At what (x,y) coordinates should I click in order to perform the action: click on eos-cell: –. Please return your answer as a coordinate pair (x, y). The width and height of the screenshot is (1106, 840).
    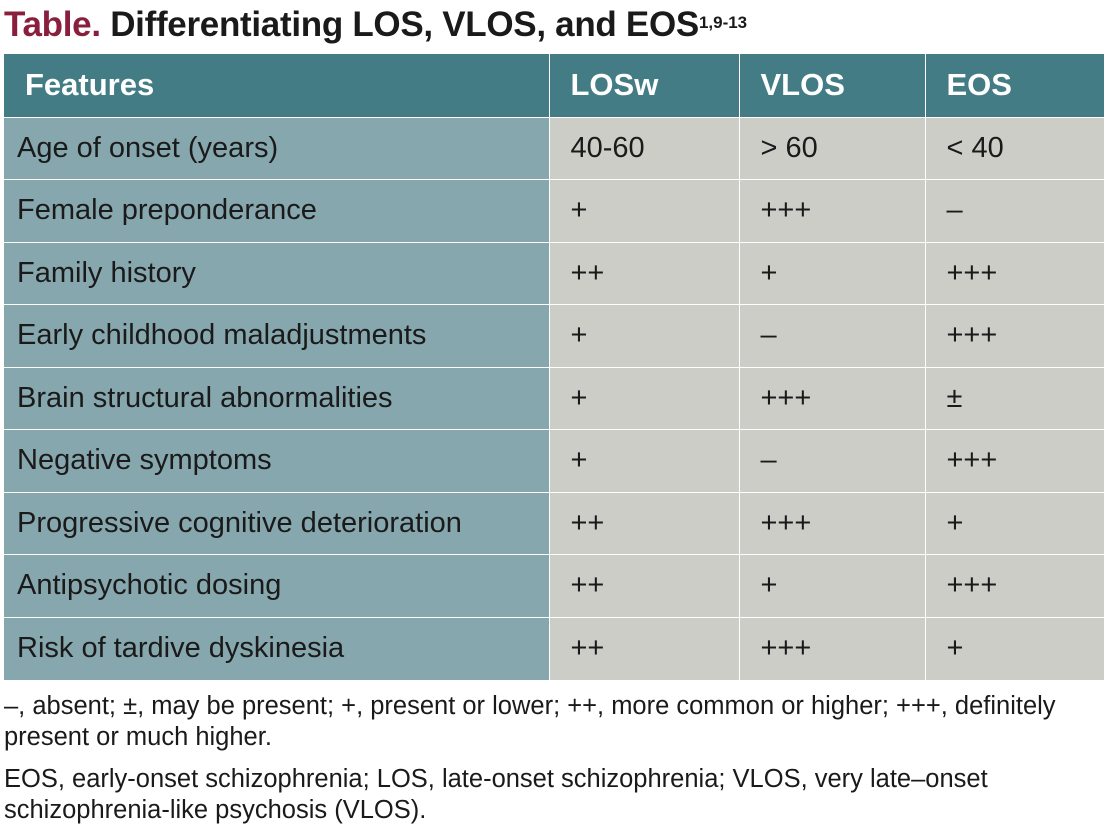
    Looking at the image, I should click on (1014, 210).